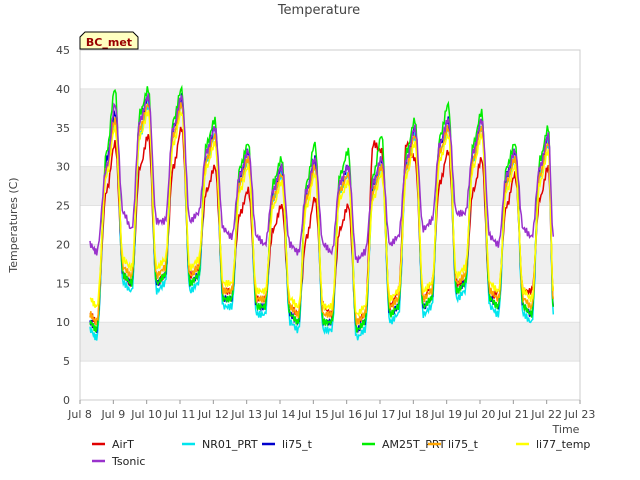 This screenshot has width=640, height=480. Describe the element at coordinates (63, 244) in the screenshot. I see `y-tick-label: 20` at that location.